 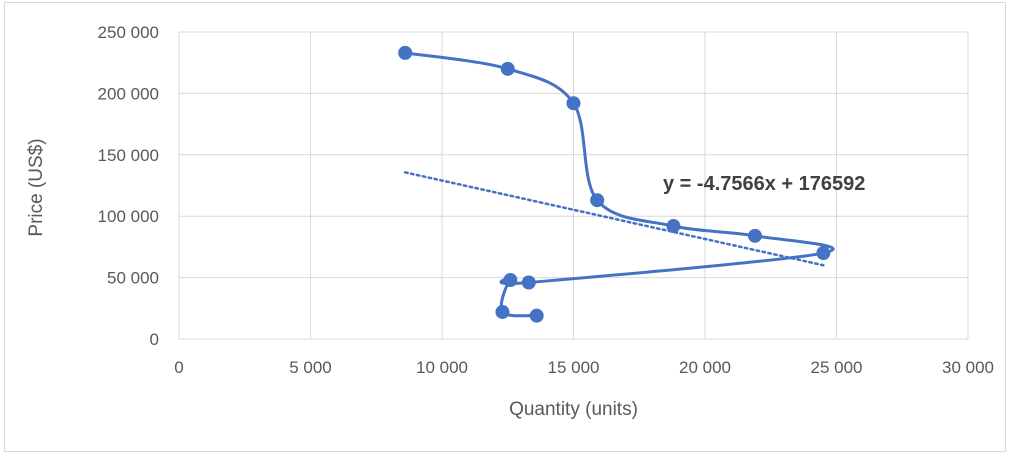 I want to click on y-tick-label: 50 000, so click(x=133, y=278).